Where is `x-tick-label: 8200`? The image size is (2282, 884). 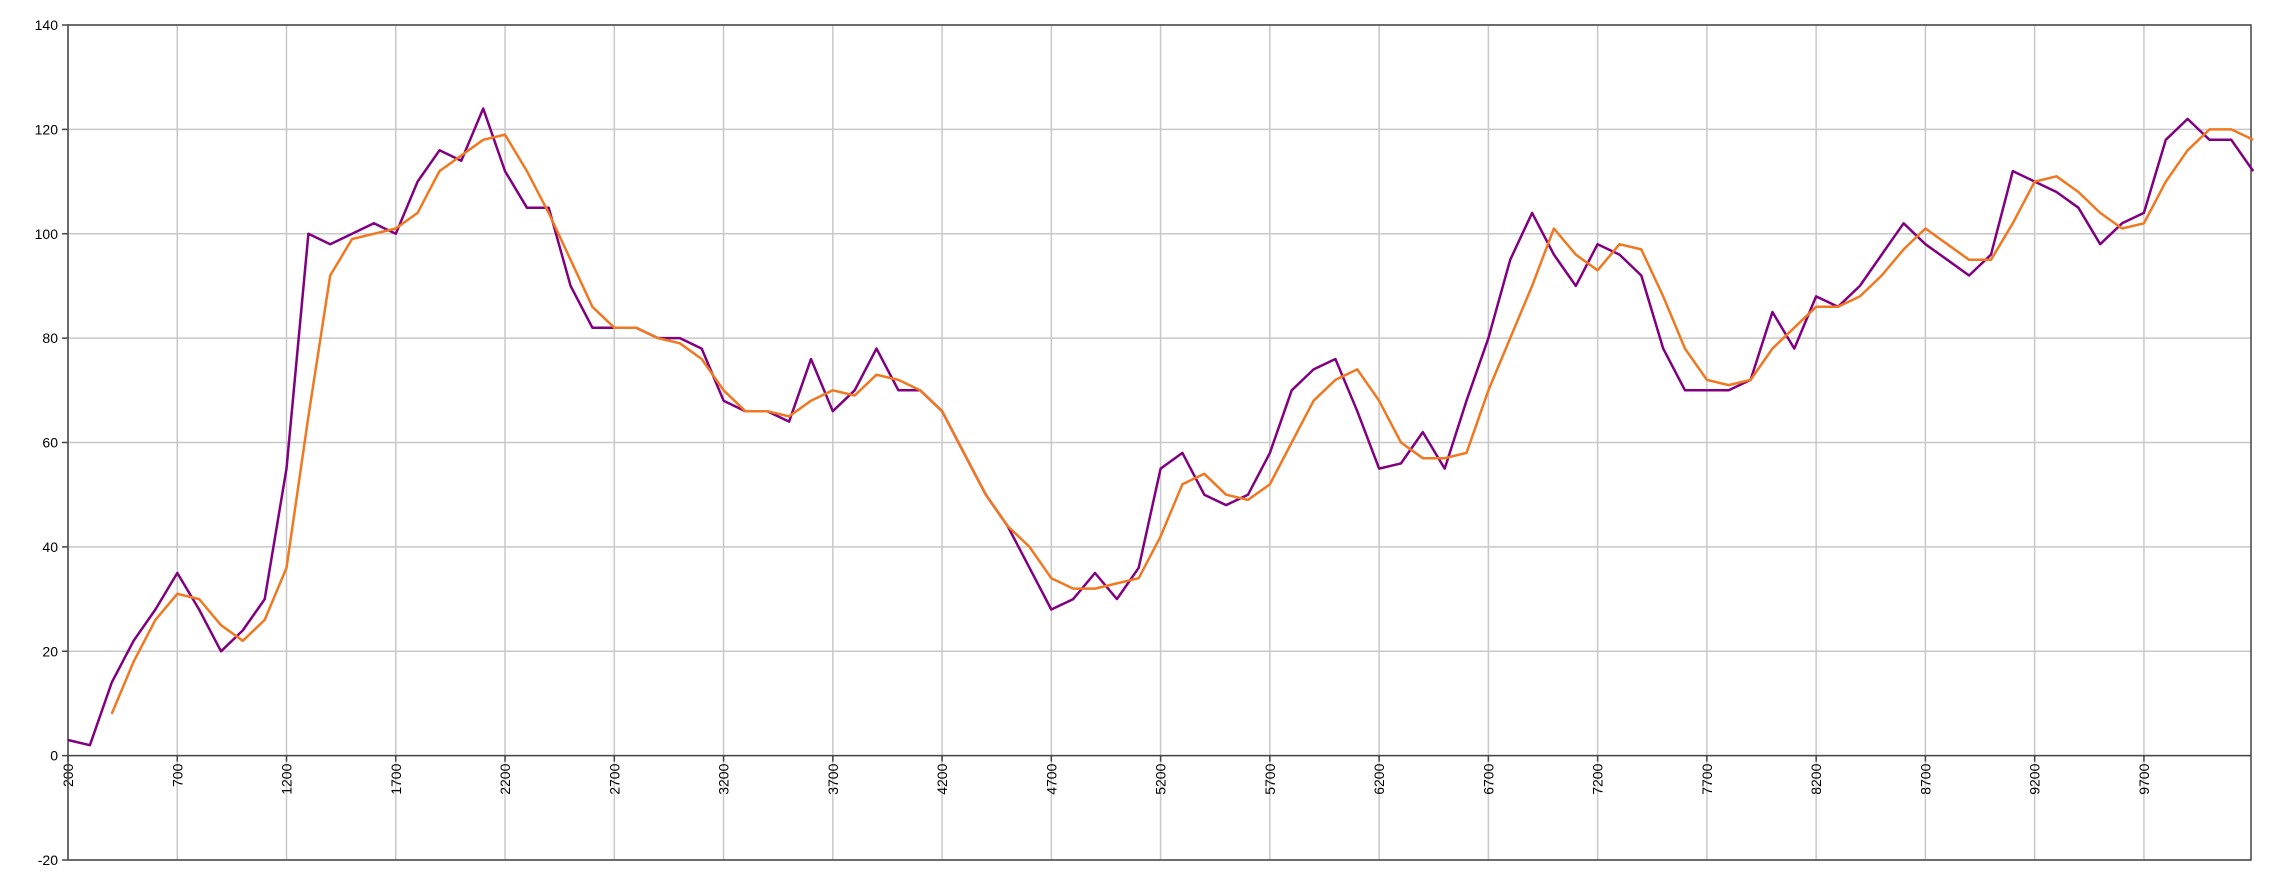 x-tick-label: 8200 is located at coordinates (1816, 778).